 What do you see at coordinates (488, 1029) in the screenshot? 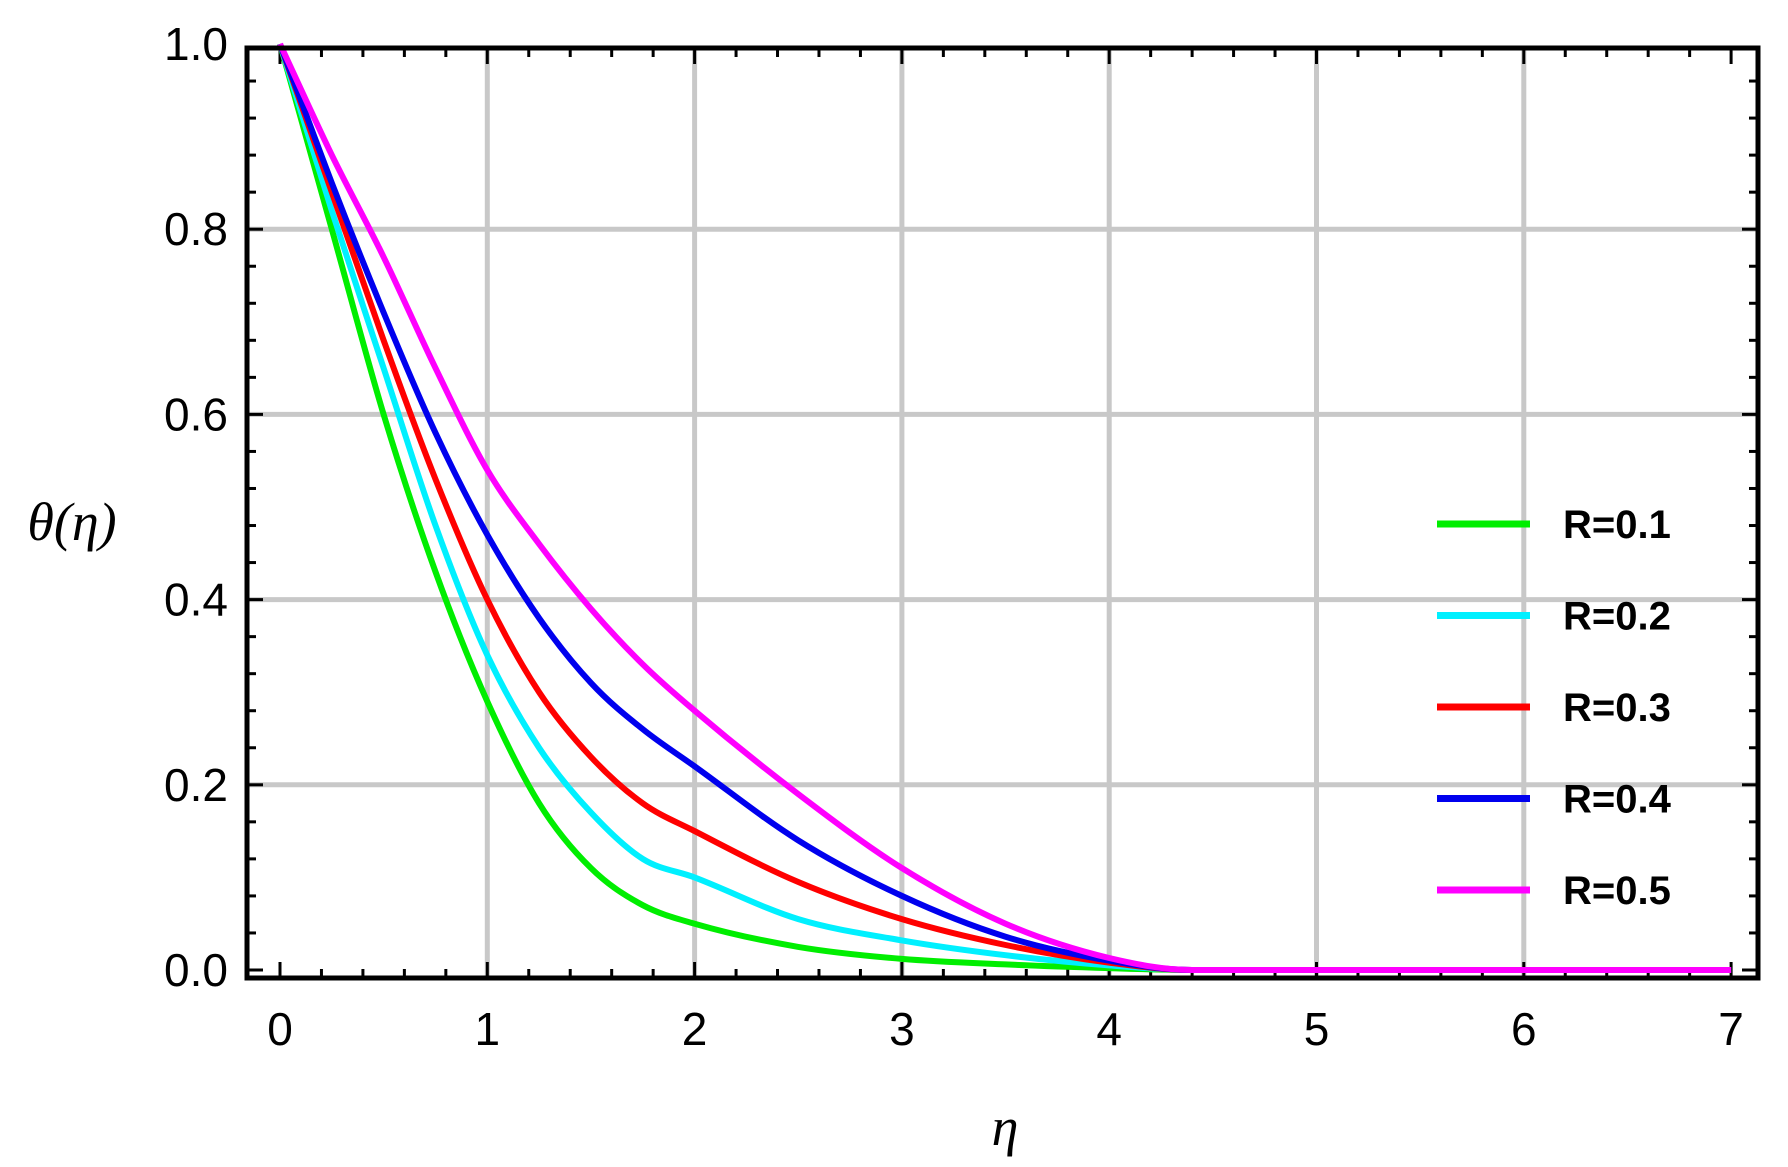
I see `x-tick-label: 1` at bounding box center [488, 1029].